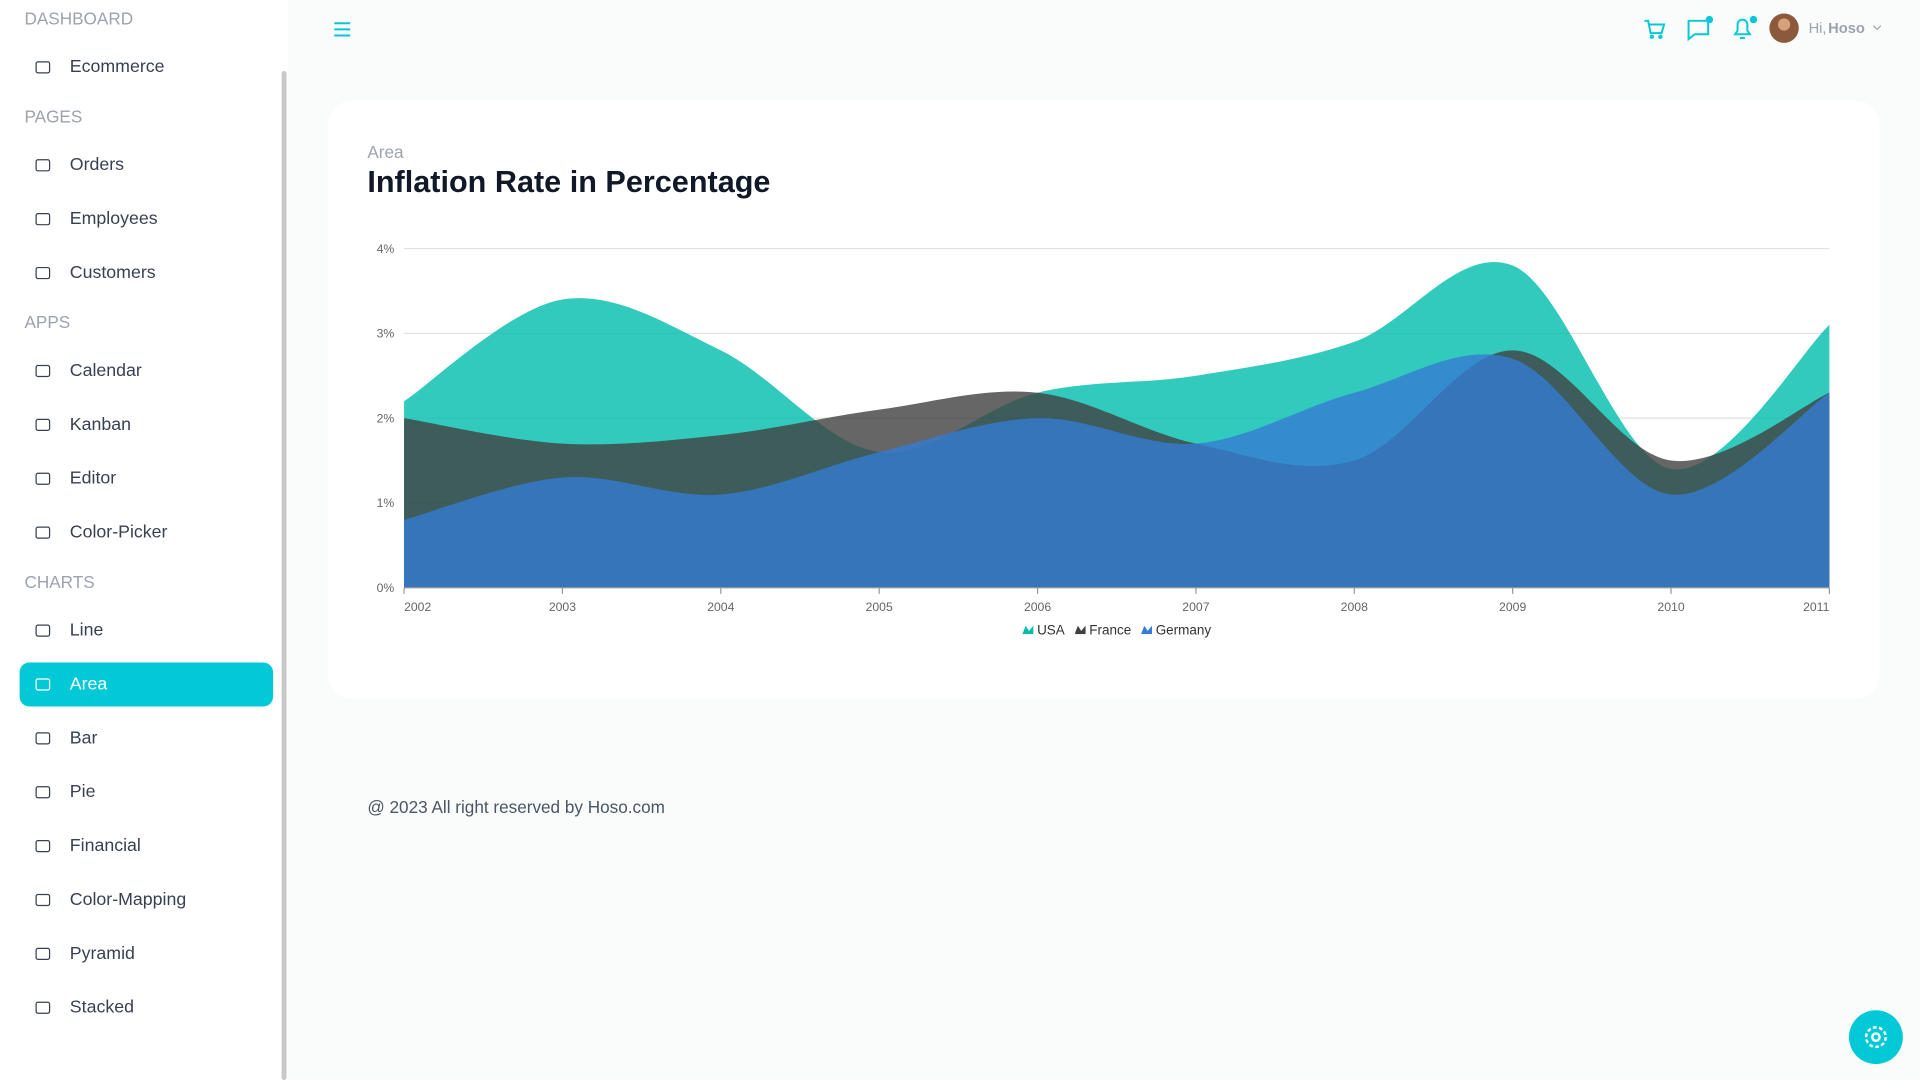 The width and height of the screenshot is (1920, 1080). What do you see at coordinates (88, 684) in the screenshot?
I see `nav-label: Area` at bounding box center [88, 684].